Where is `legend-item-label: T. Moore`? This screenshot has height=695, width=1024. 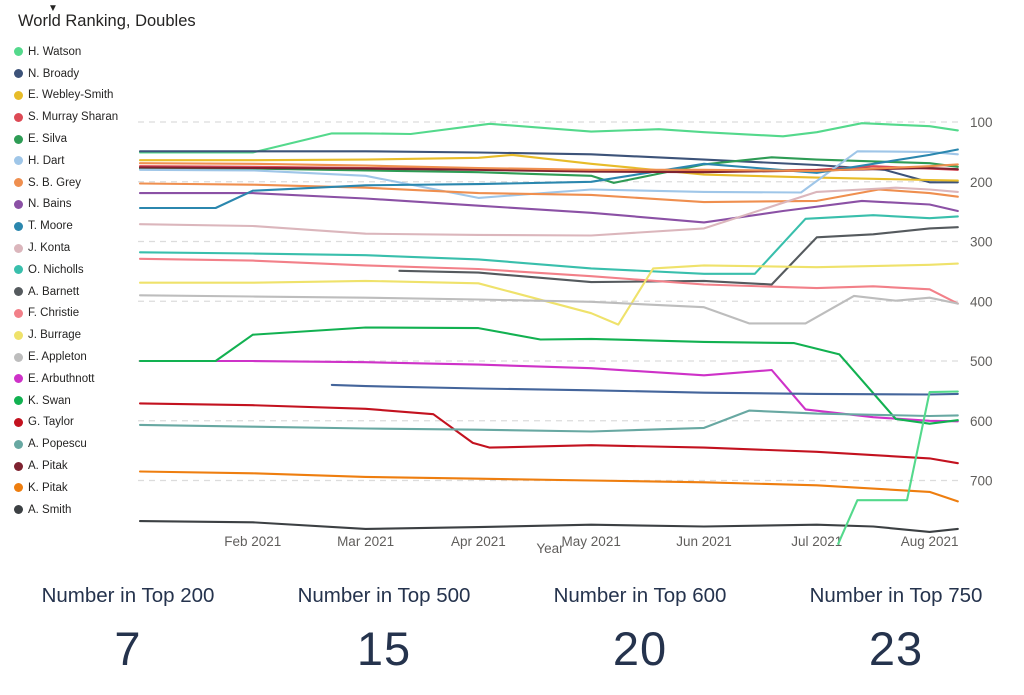
legend-item-label: T. Moore is located at coordinates (50, 226).